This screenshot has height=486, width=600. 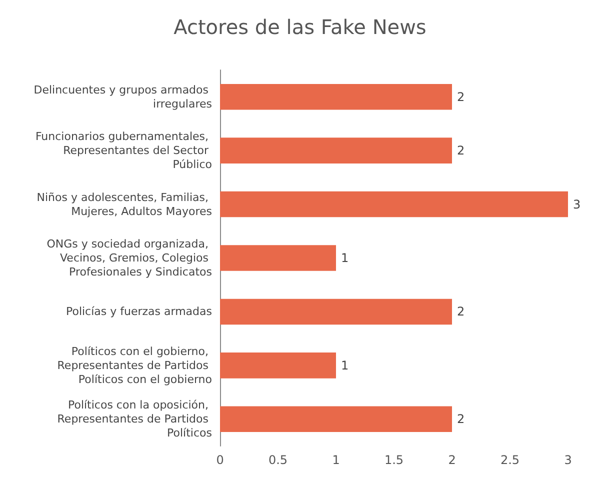 I want to click on y-tick-label: ONGs y sociedad organizada, Vecinos, Gremios, Colegios Profesionales y Sindicatos, so click(x=129, y=258).